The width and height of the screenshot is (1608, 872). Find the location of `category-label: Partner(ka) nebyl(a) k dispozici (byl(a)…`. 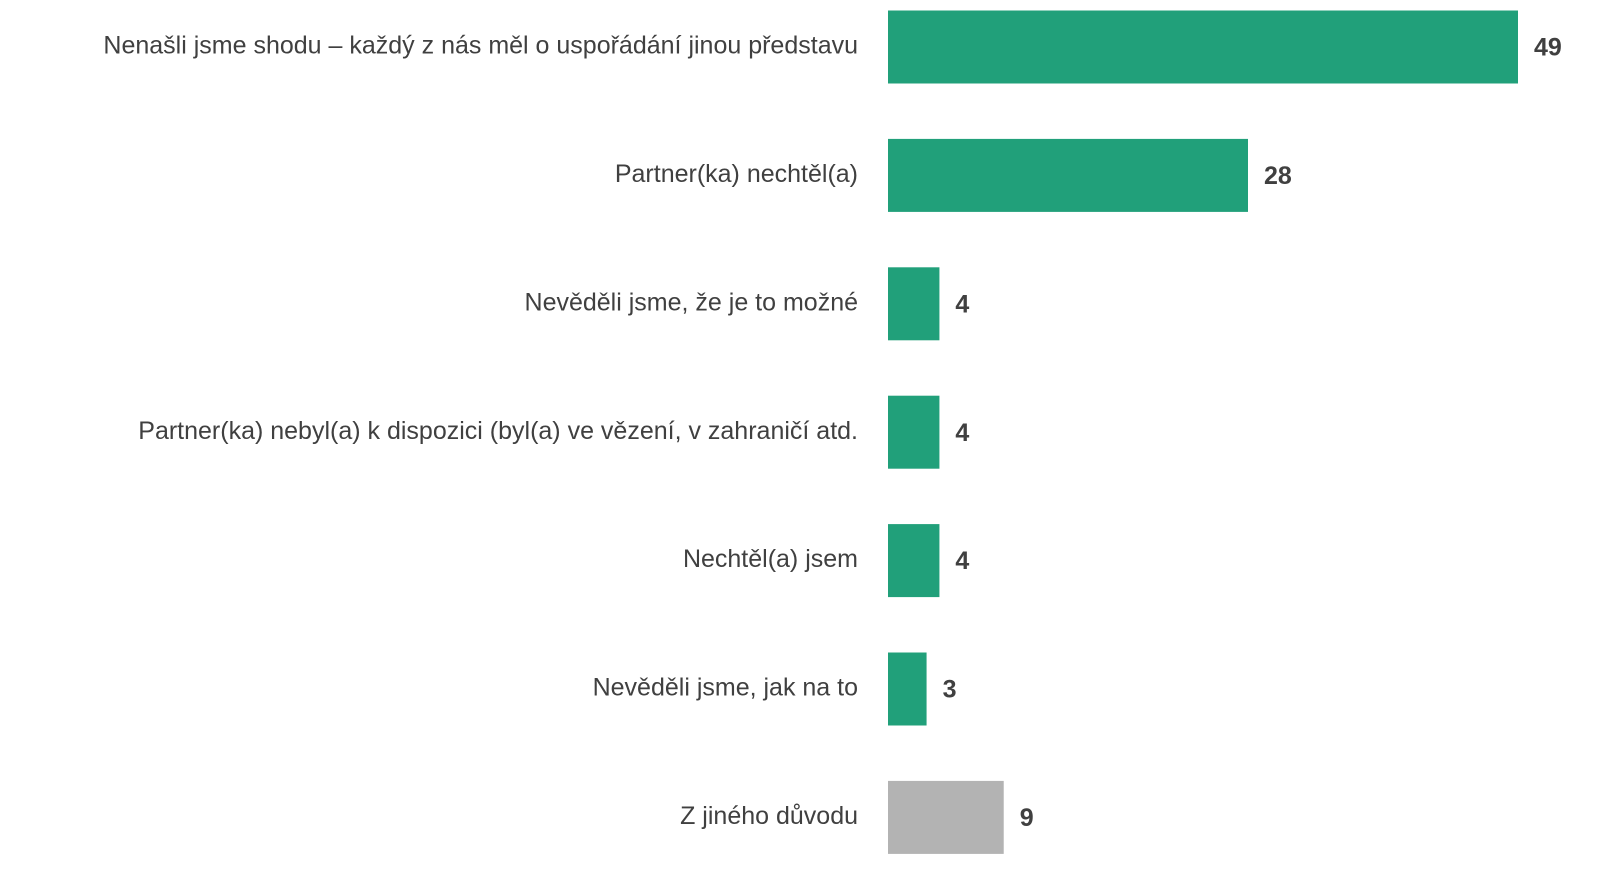

category-label: Partner(ka) nebyl(a) k dispozici (byl(a)… is located at coordinates (498, 431).